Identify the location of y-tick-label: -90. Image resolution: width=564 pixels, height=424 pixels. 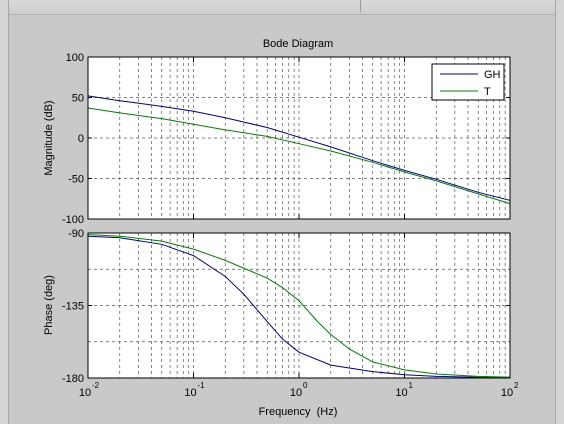
(76, 234).